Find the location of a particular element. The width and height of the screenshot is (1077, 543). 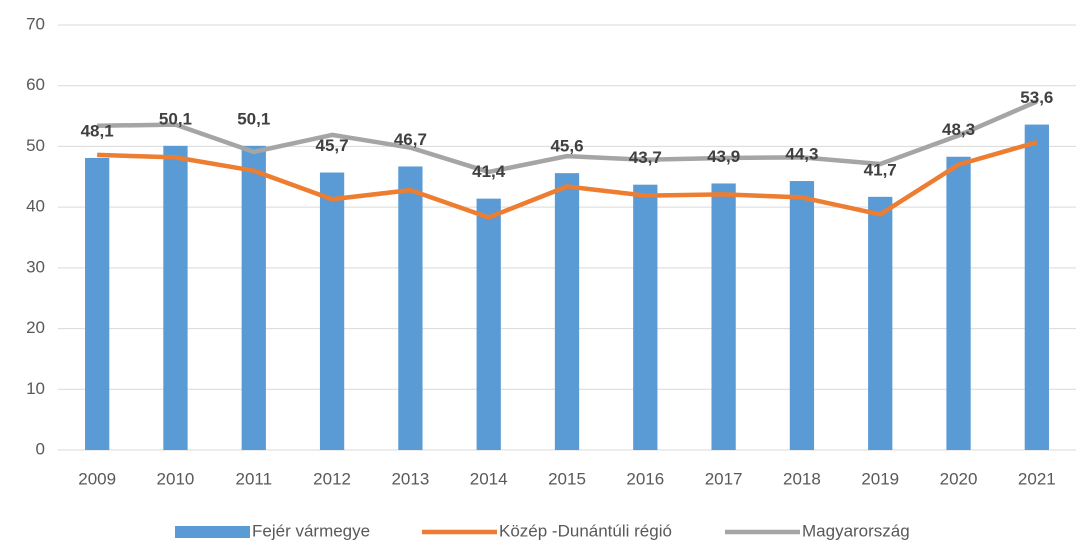

x-tick-label: 2013 is located at coordinates (410, 478).